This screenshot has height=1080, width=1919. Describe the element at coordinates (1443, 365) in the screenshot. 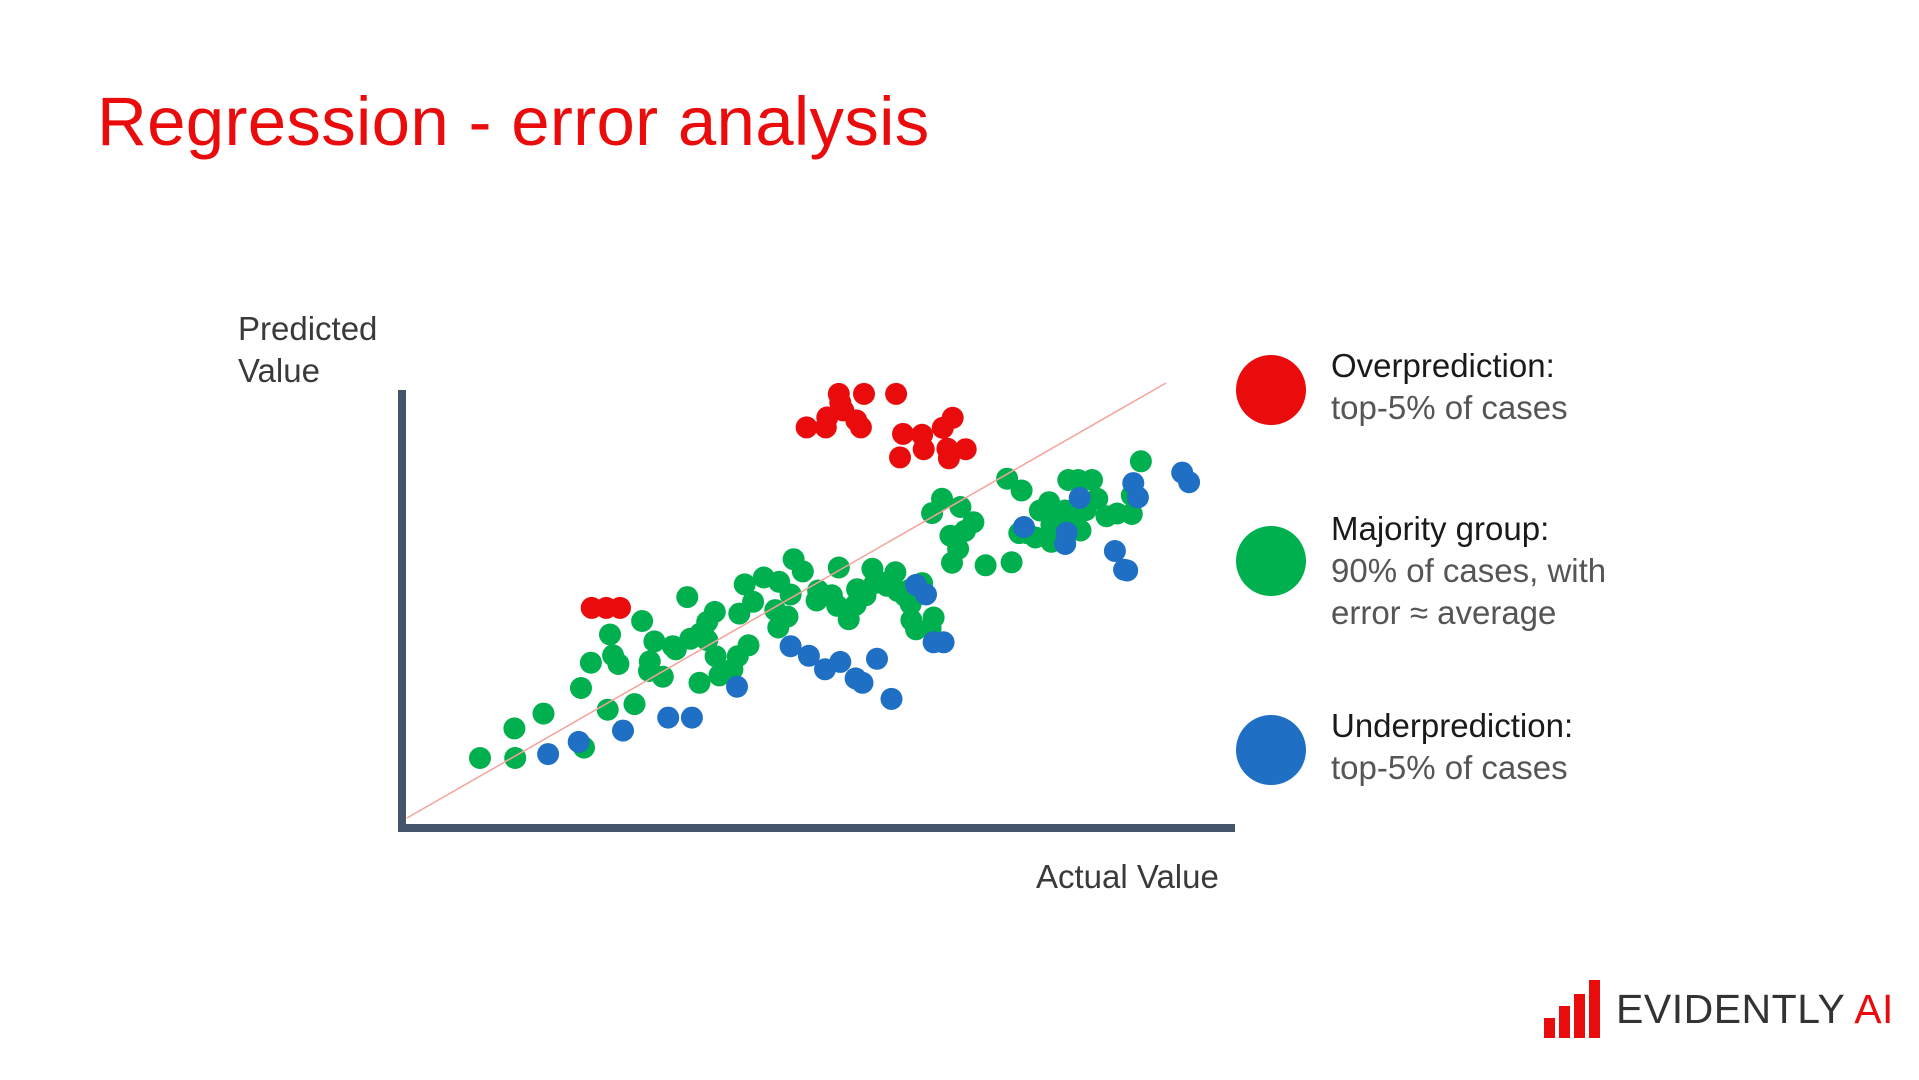

I see `legend-heading-overprediction: Overprediction:` at that location.